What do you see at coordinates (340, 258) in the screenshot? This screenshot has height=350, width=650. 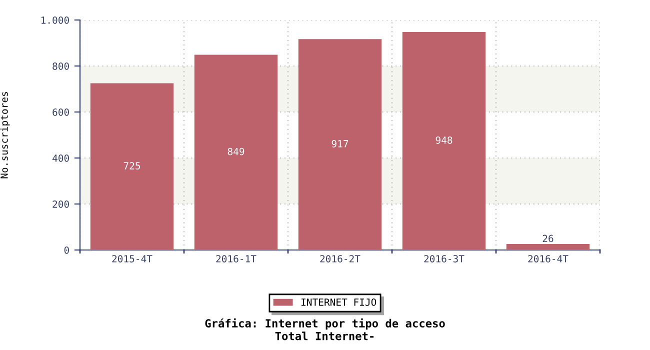 I see `x-tick-label: 2016-2T` at bounding box center [340, 258].